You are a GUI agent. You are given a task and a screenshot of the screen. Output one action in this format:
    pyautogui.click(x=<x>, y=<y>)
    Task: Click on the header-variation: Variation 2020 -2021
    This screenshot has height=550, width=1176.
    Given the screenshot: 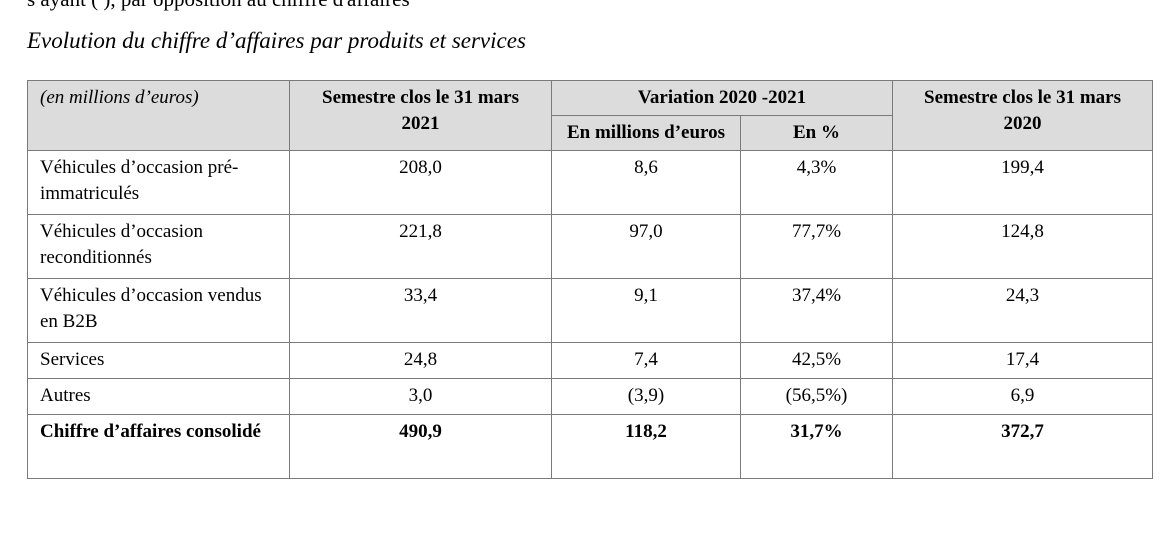 What is the action you would take?
    pyautogui.click(x=722, y=98)
    